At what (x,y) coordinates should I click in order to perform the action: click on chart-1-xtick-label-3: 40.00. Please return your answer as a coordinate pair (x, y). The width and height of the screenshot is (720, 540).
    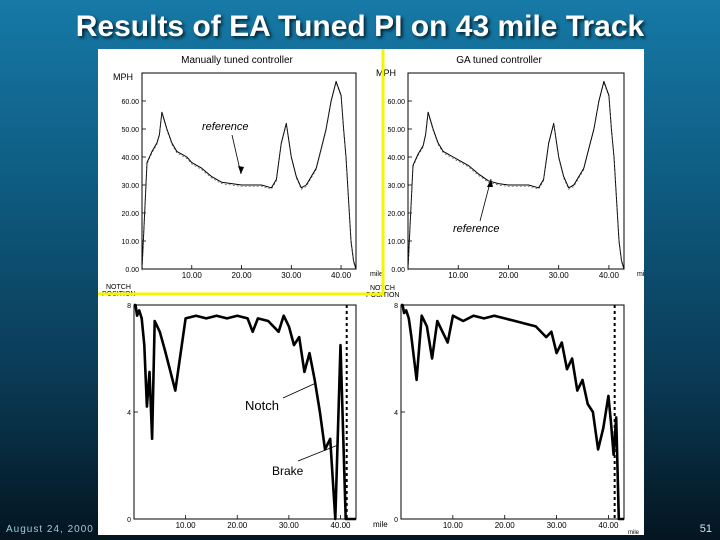
    Looking at the image, I should click on (609, 275).